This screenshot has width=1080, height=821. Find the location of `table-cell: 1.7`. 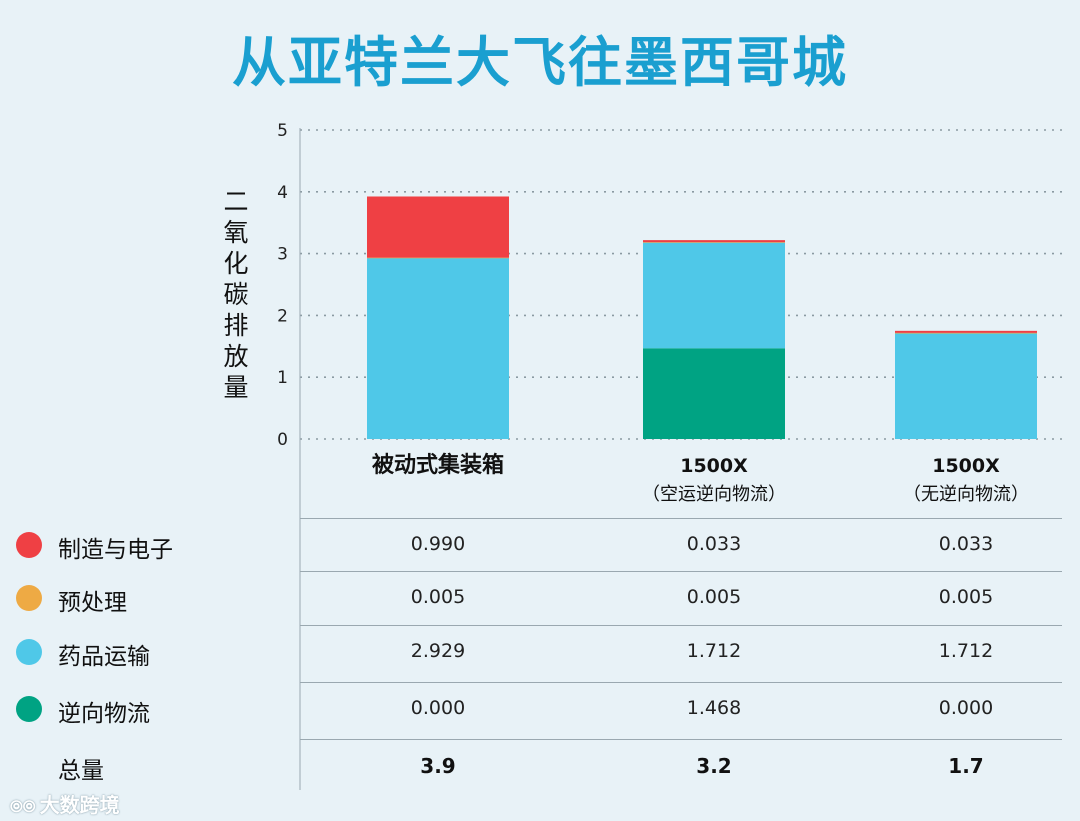

table-cell: 1.7 is located at coordinates (966, 766).